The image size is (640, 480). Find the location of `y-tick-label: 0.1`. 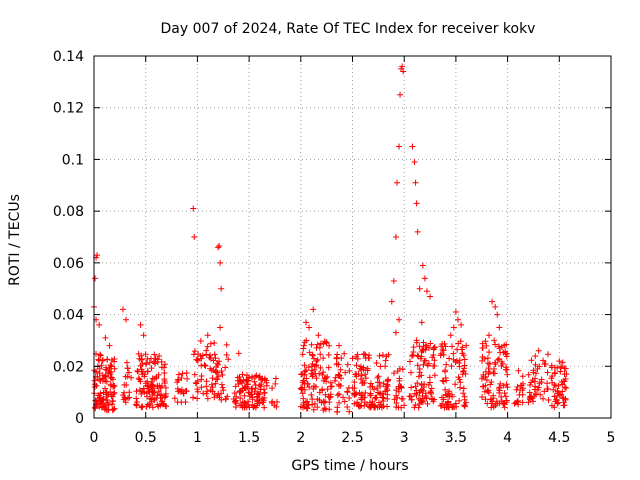

y-tick-label: 0.1 is located at coordinates (73, 160).